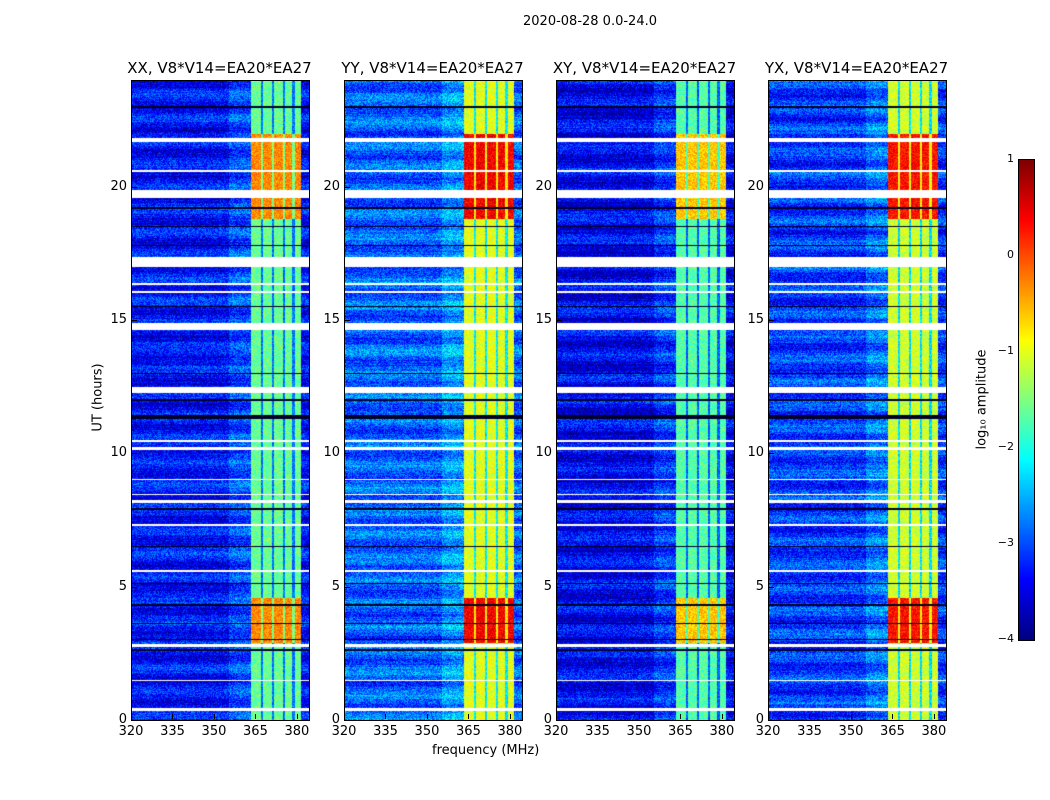  What do you see at coordinates (1010, 158) in the screenshot?
I see `colorbar-tick-label: 1` at bounding box center [1010, 158].